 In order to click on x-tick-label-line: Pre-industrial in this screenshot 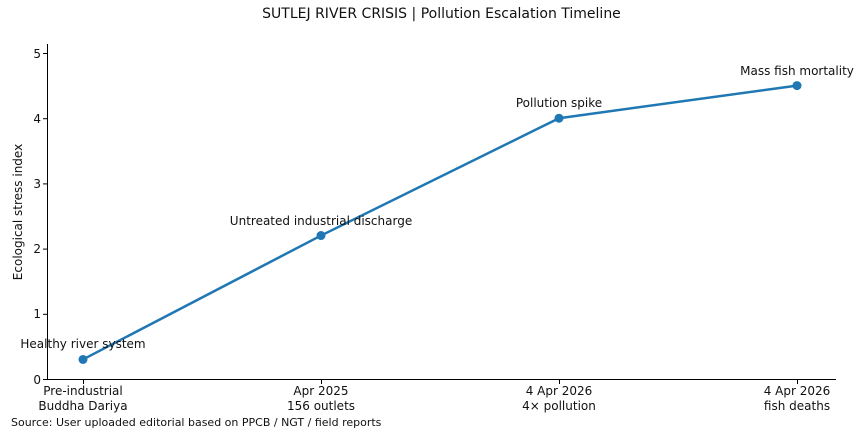, I will do `click(83, 391)`.